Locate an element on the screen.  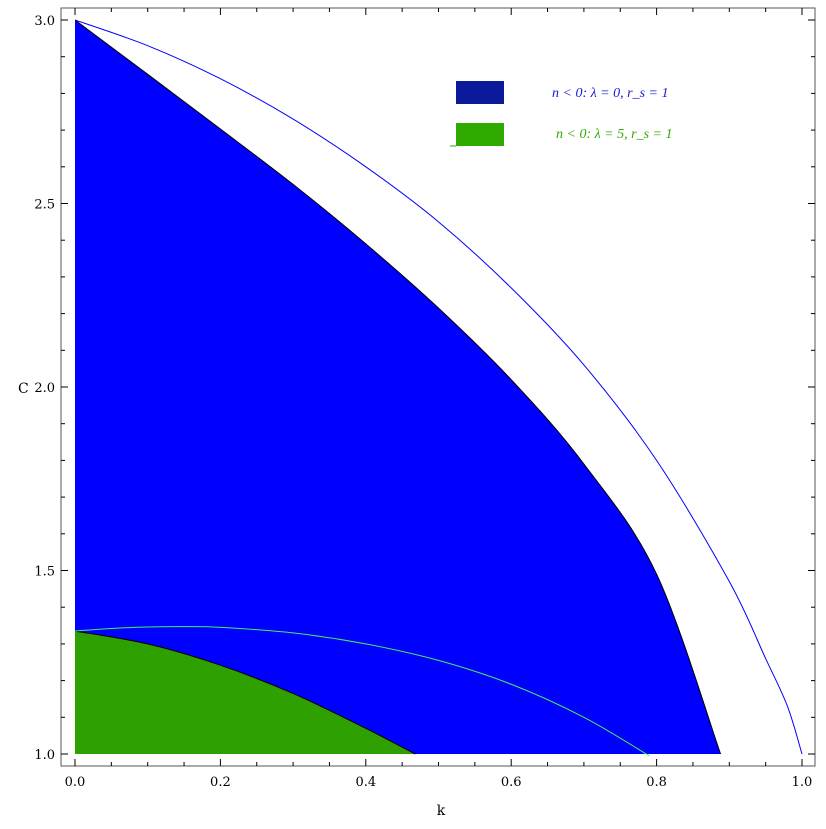
x-tick-label: 1.0 is located at coordinates (802, 782).